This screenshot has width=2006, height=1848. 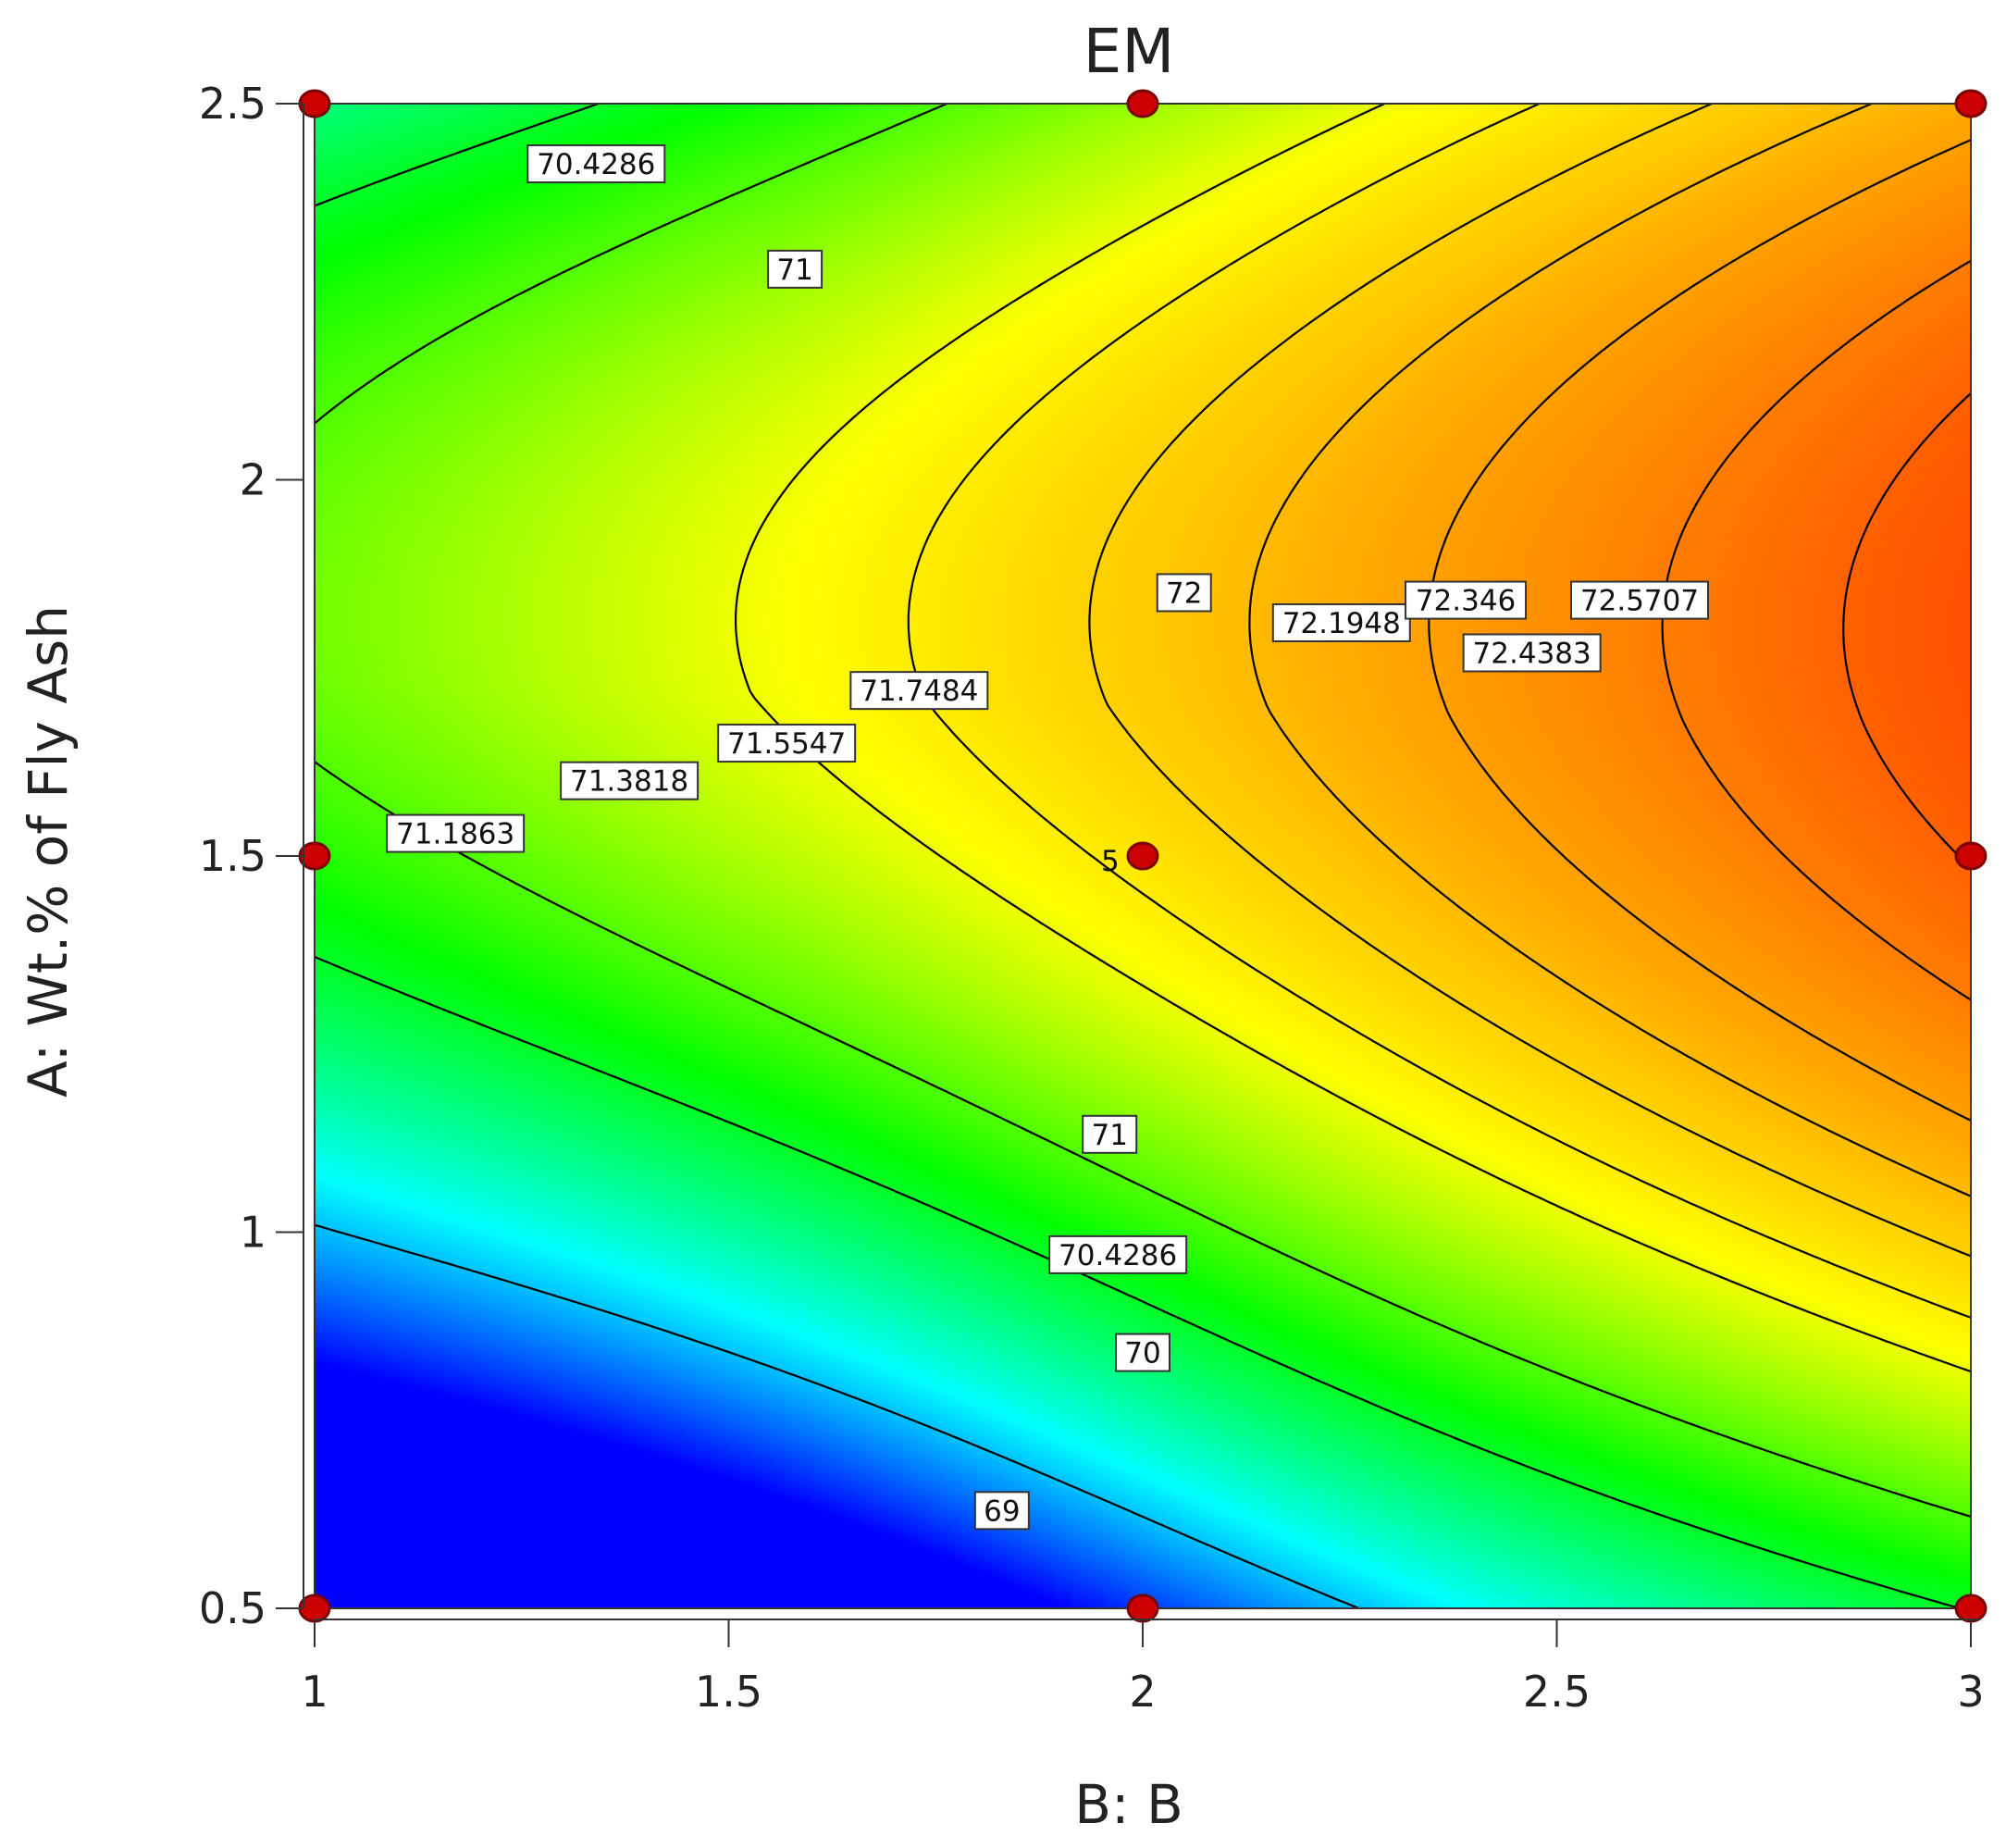 What do you see at coordinates (728, 1692) in the screenshot?
I see `x-tick-label: 1.5` at bounding box center [728, 1692].